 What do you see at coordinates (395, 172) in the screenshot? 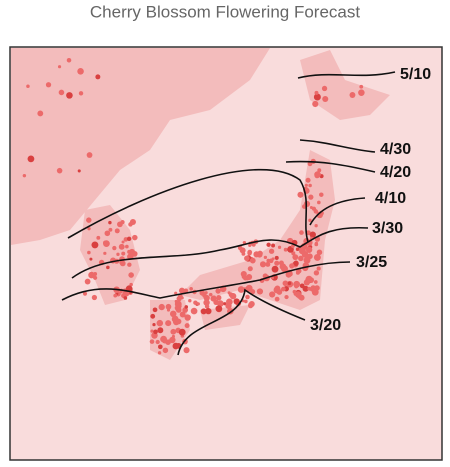
I see `isoline-label: 4/20` at bounding box center [395, 172].